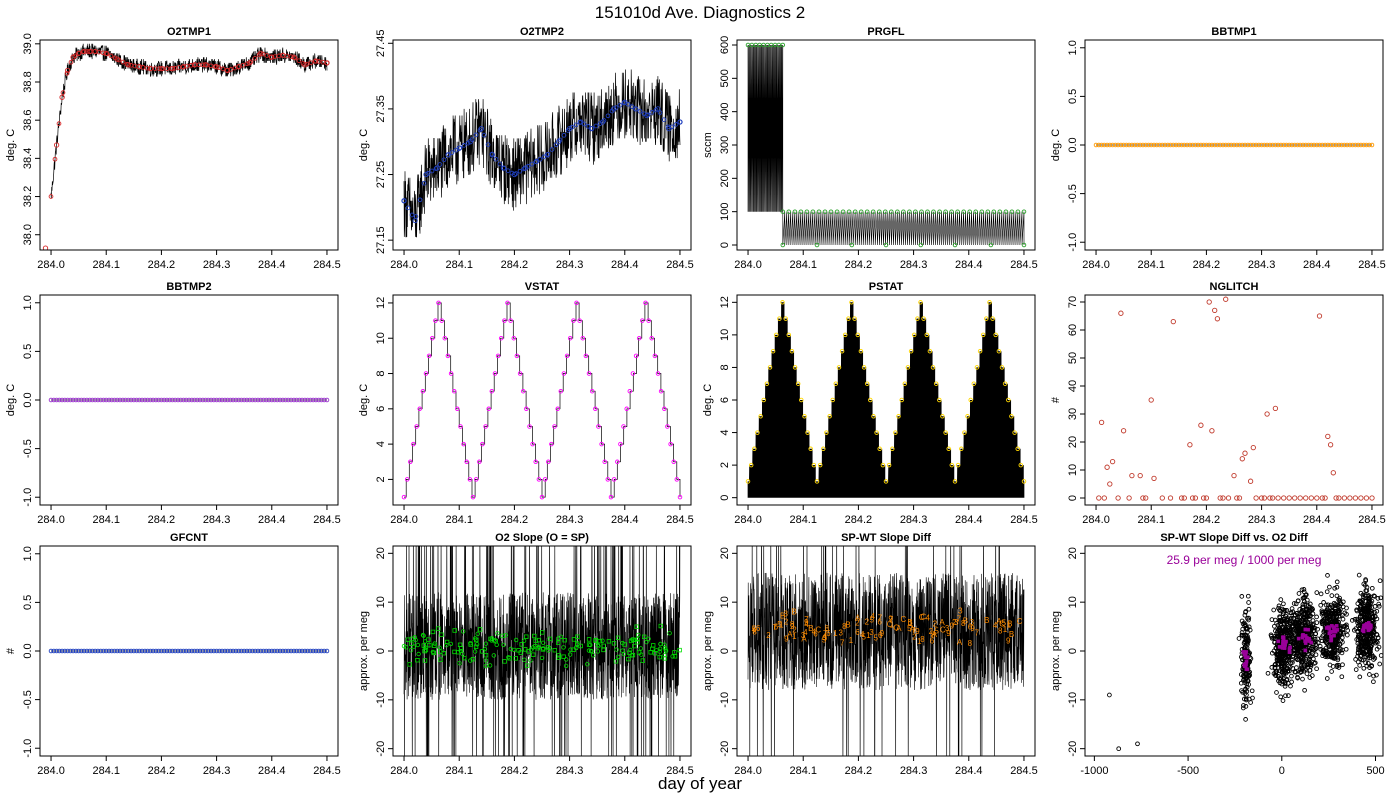 This screenshot has height=800, width=1400. What do you see at coordinates (28, 448) in the screenshot?
I see `chart-4-y-tick-label-1: -0.5` at bounding box center [28, 448].